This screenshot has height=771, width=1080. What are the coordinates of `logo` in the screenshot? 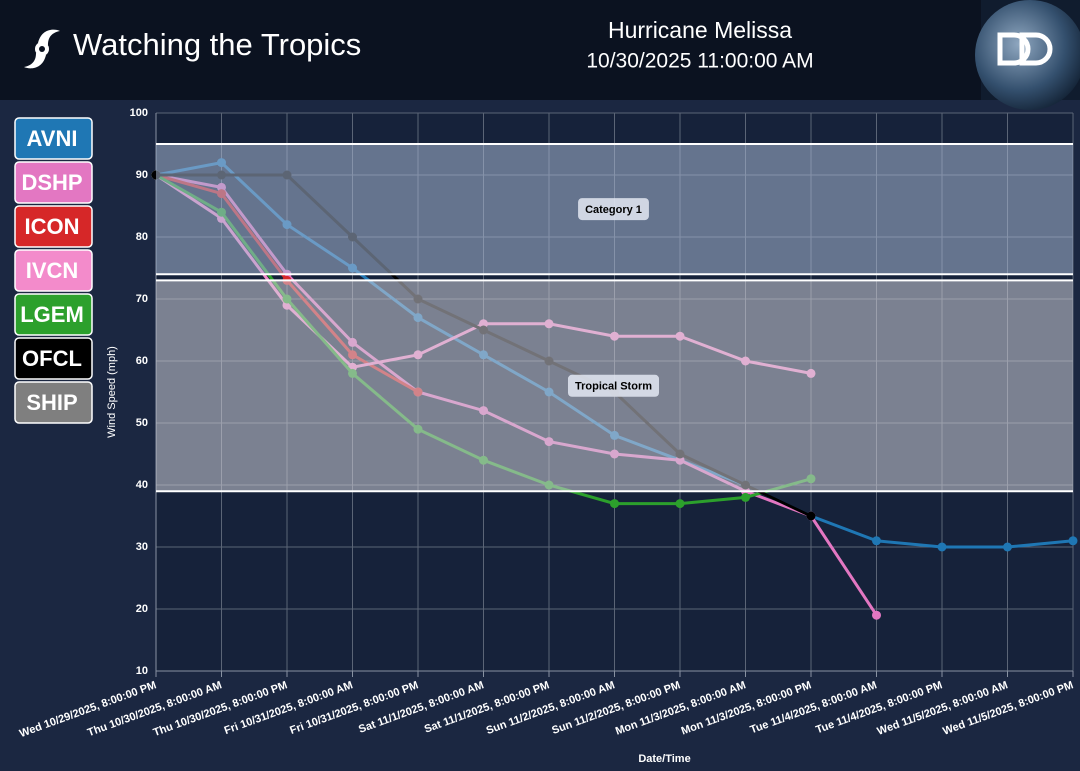 It's located at (1027, 55).